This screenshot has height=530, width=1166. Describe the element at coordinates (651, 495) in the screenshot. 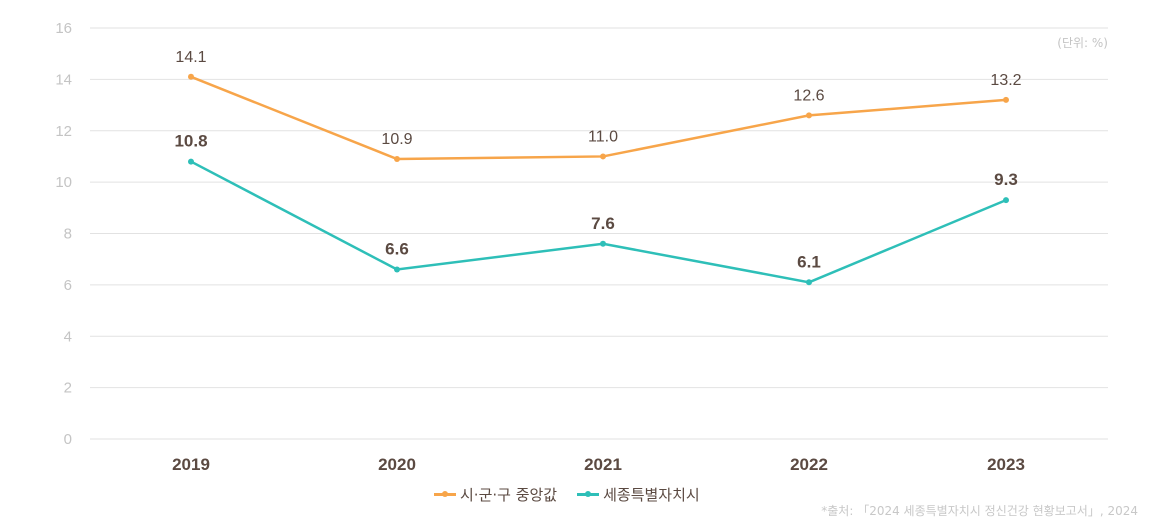

I see `legend-label-sejong: 세종특별자치시` at that location.